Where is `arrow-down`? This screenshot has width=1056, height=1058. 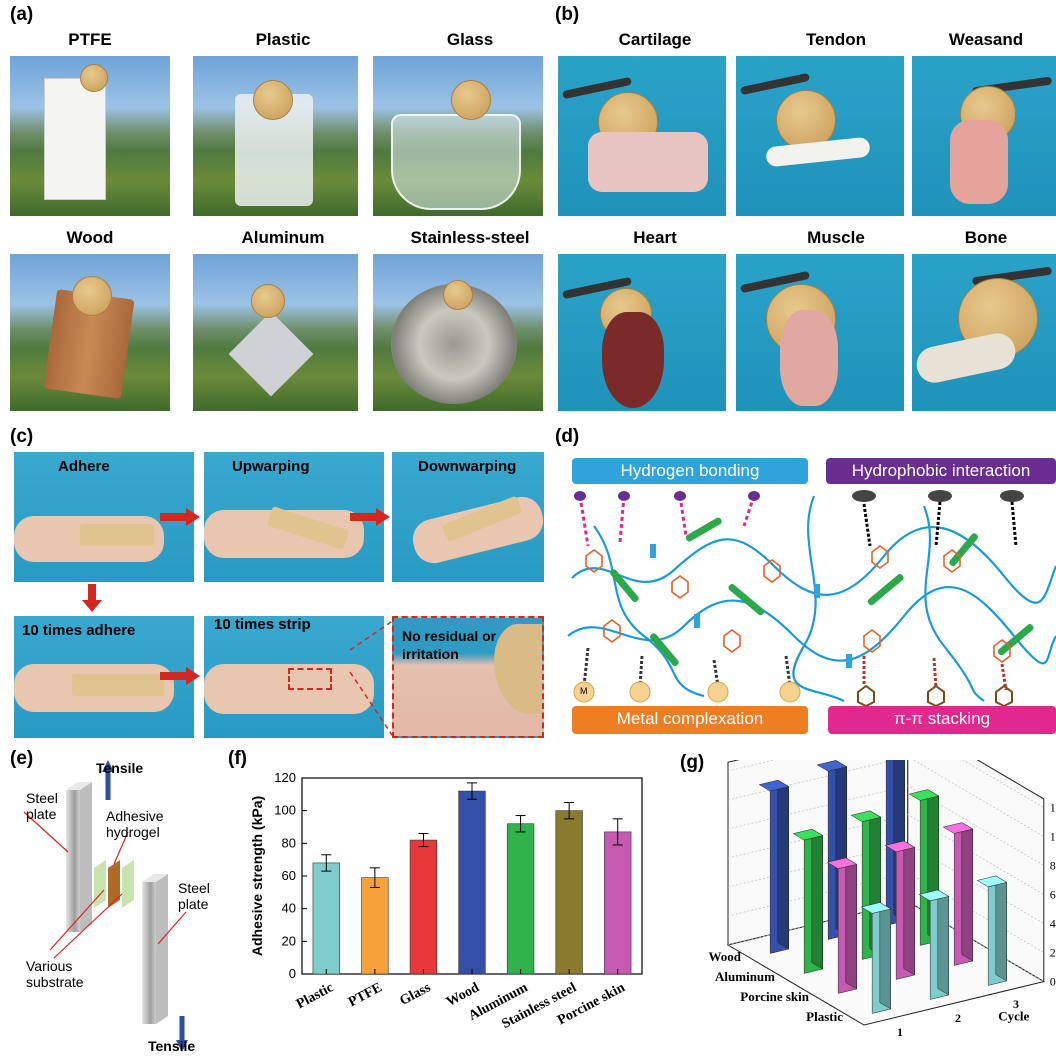 arrow-down is located at coordinates (92, 593).